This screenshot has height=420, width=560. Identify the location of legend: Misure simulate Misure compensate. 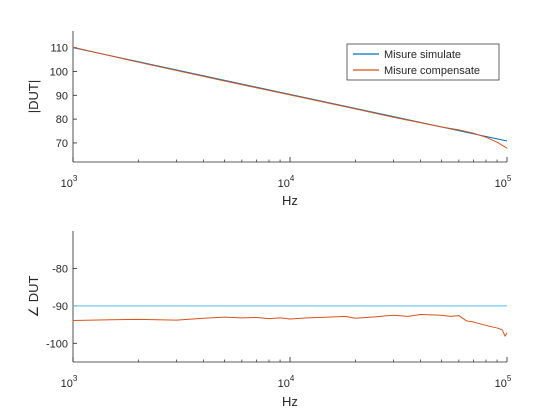
(423, 62).